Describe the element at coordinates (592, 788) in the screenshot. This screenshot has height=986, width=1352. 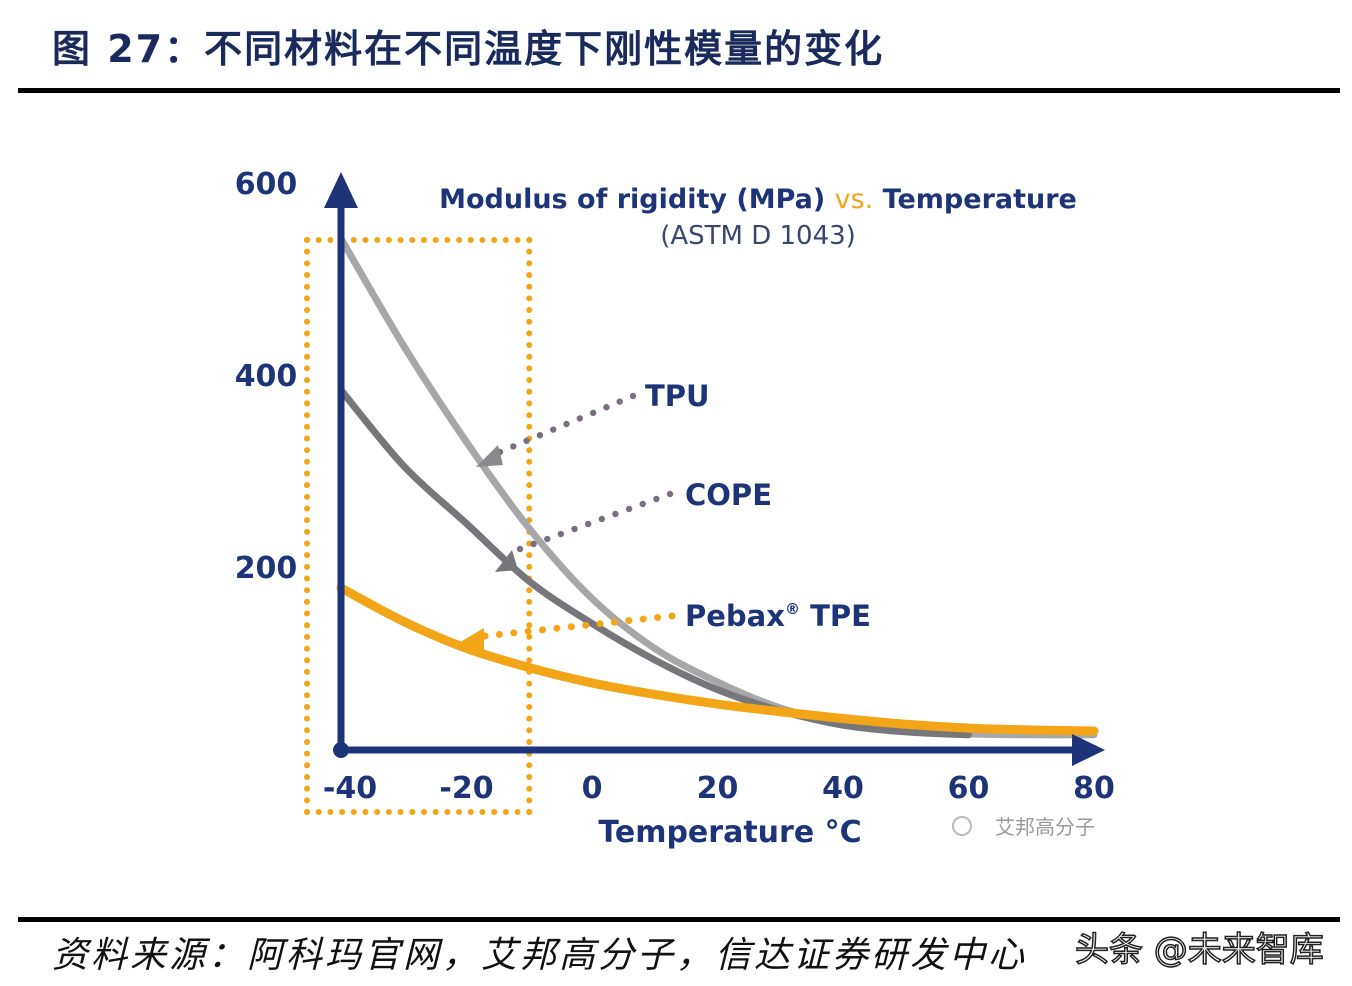
I see `x-tick-label: 0` at that location.